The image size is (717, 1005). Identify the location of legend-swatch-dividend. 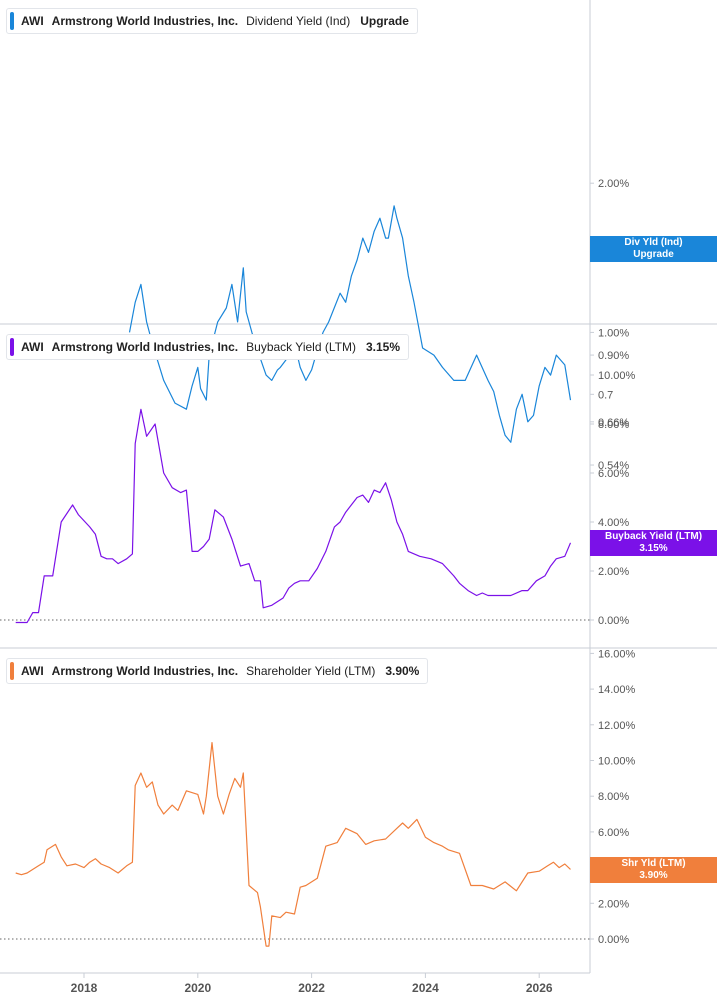
(12, 21).